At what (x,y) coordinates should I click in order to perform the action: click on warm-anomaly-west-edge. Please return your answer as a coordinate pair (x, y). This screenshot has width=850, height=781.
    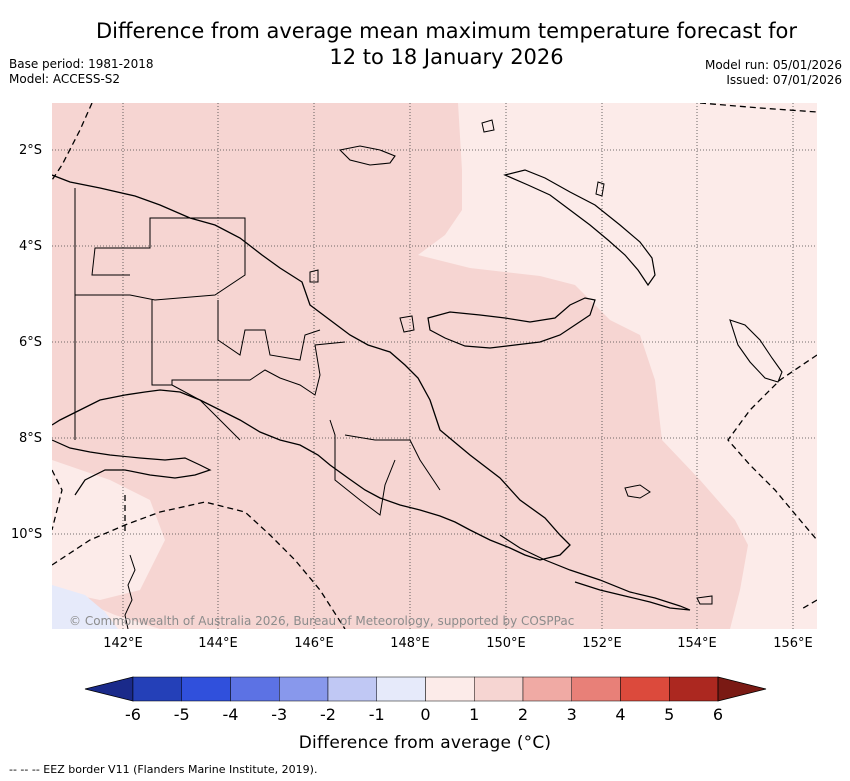
    Looking at the image, I should click on (108, 530).